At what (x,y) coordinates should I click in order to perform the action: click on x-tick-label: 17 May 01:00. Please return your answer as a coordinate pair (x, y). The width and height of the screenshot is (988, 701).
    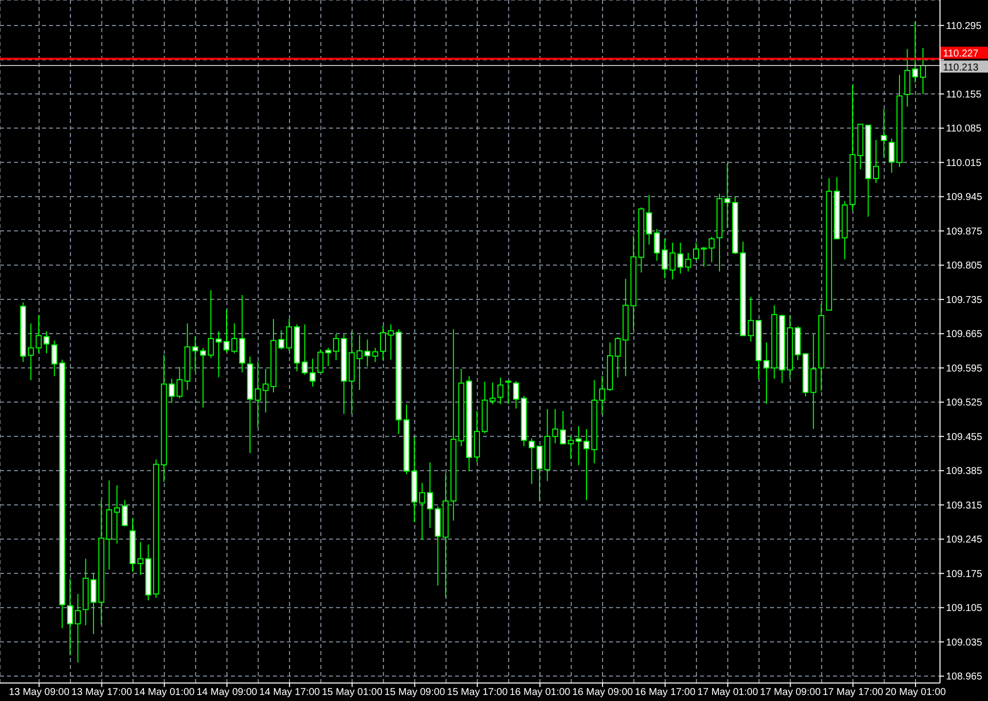
    Looking at the image, I should click on (727, 692).